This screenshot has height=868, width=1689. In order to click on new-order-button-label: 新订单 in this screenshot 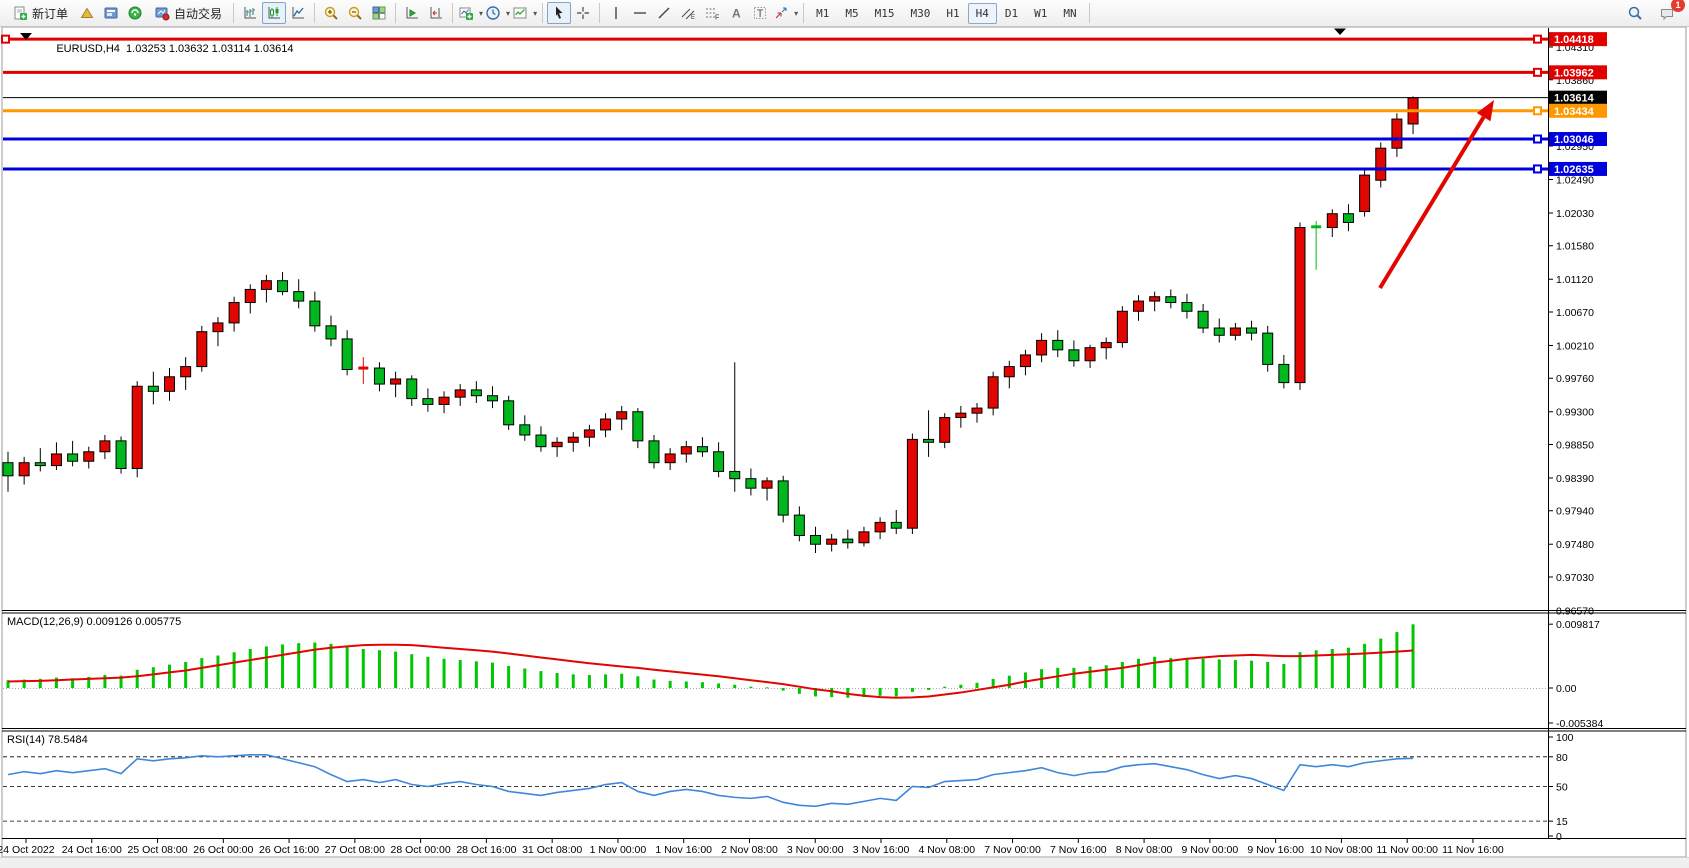, I will do `click(50, 13)`.